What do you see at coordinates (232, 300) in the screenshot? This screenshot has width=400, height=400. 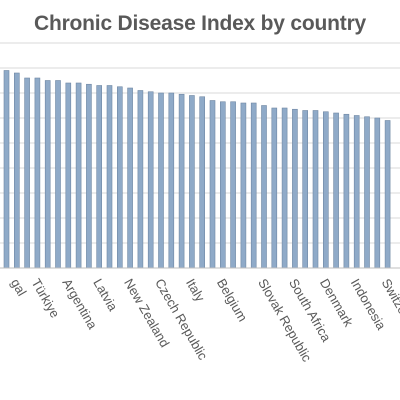 I see `x-tick-label: Belgium` at bounding box center [232, 300].